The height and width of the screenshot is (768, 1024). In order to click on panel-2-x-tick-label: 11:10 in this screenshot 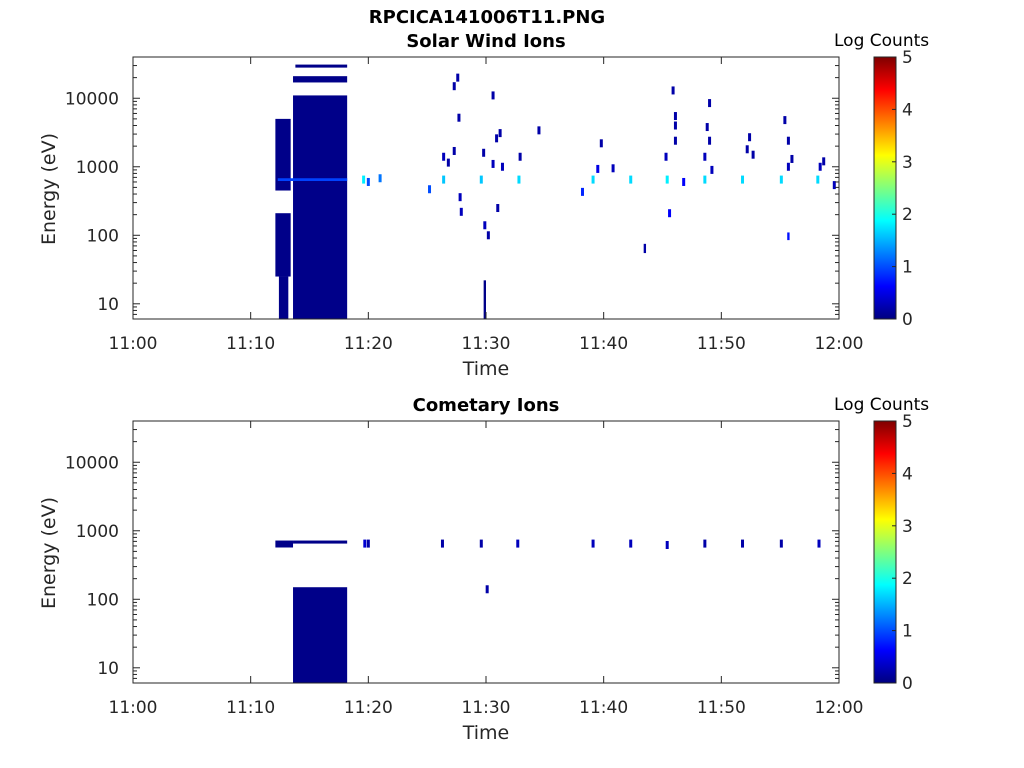, I will do `click(250, 708)`.